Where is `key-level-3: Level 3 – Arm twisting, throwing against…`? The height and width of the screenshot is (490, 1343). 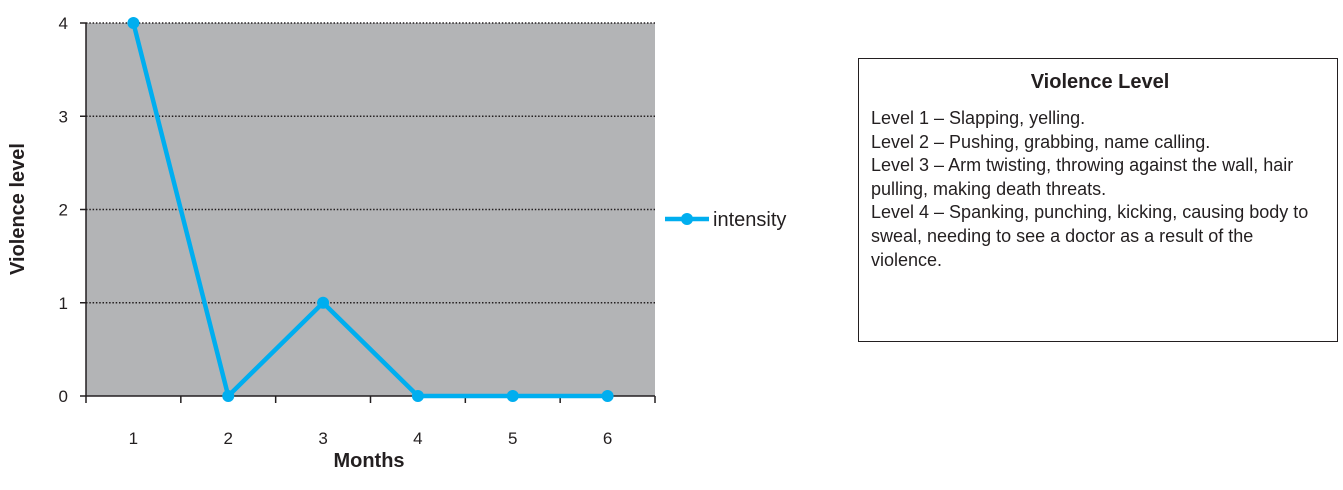 key-level-3: Level 3 – Arm twisting, throwing against… is located at coordinates (1082, 177).